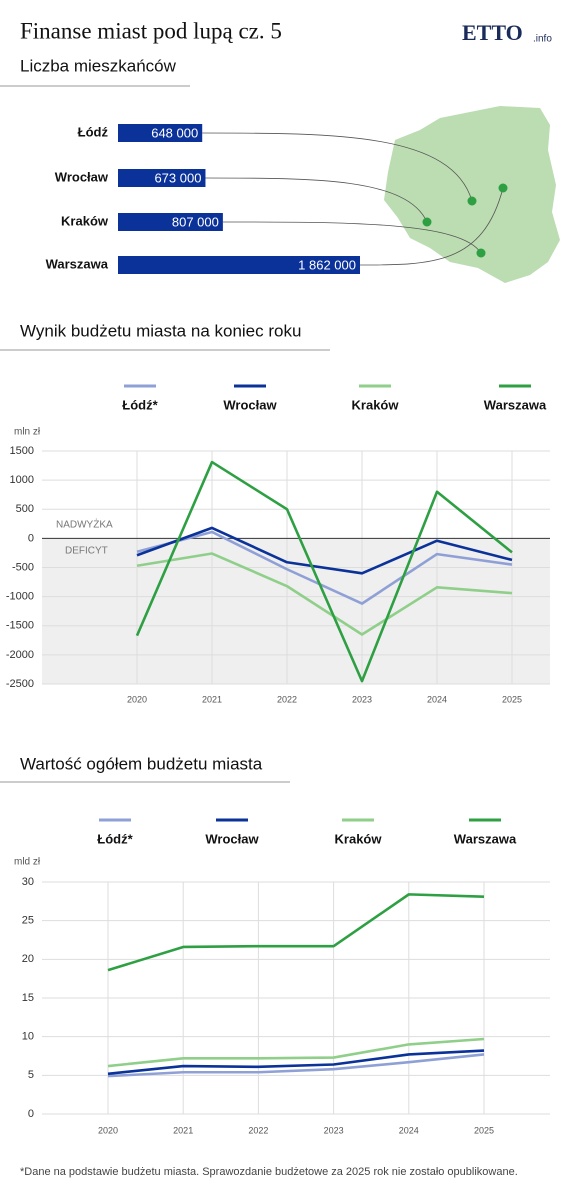  I want to click on y-tick-label: 25, so click(28, 921).